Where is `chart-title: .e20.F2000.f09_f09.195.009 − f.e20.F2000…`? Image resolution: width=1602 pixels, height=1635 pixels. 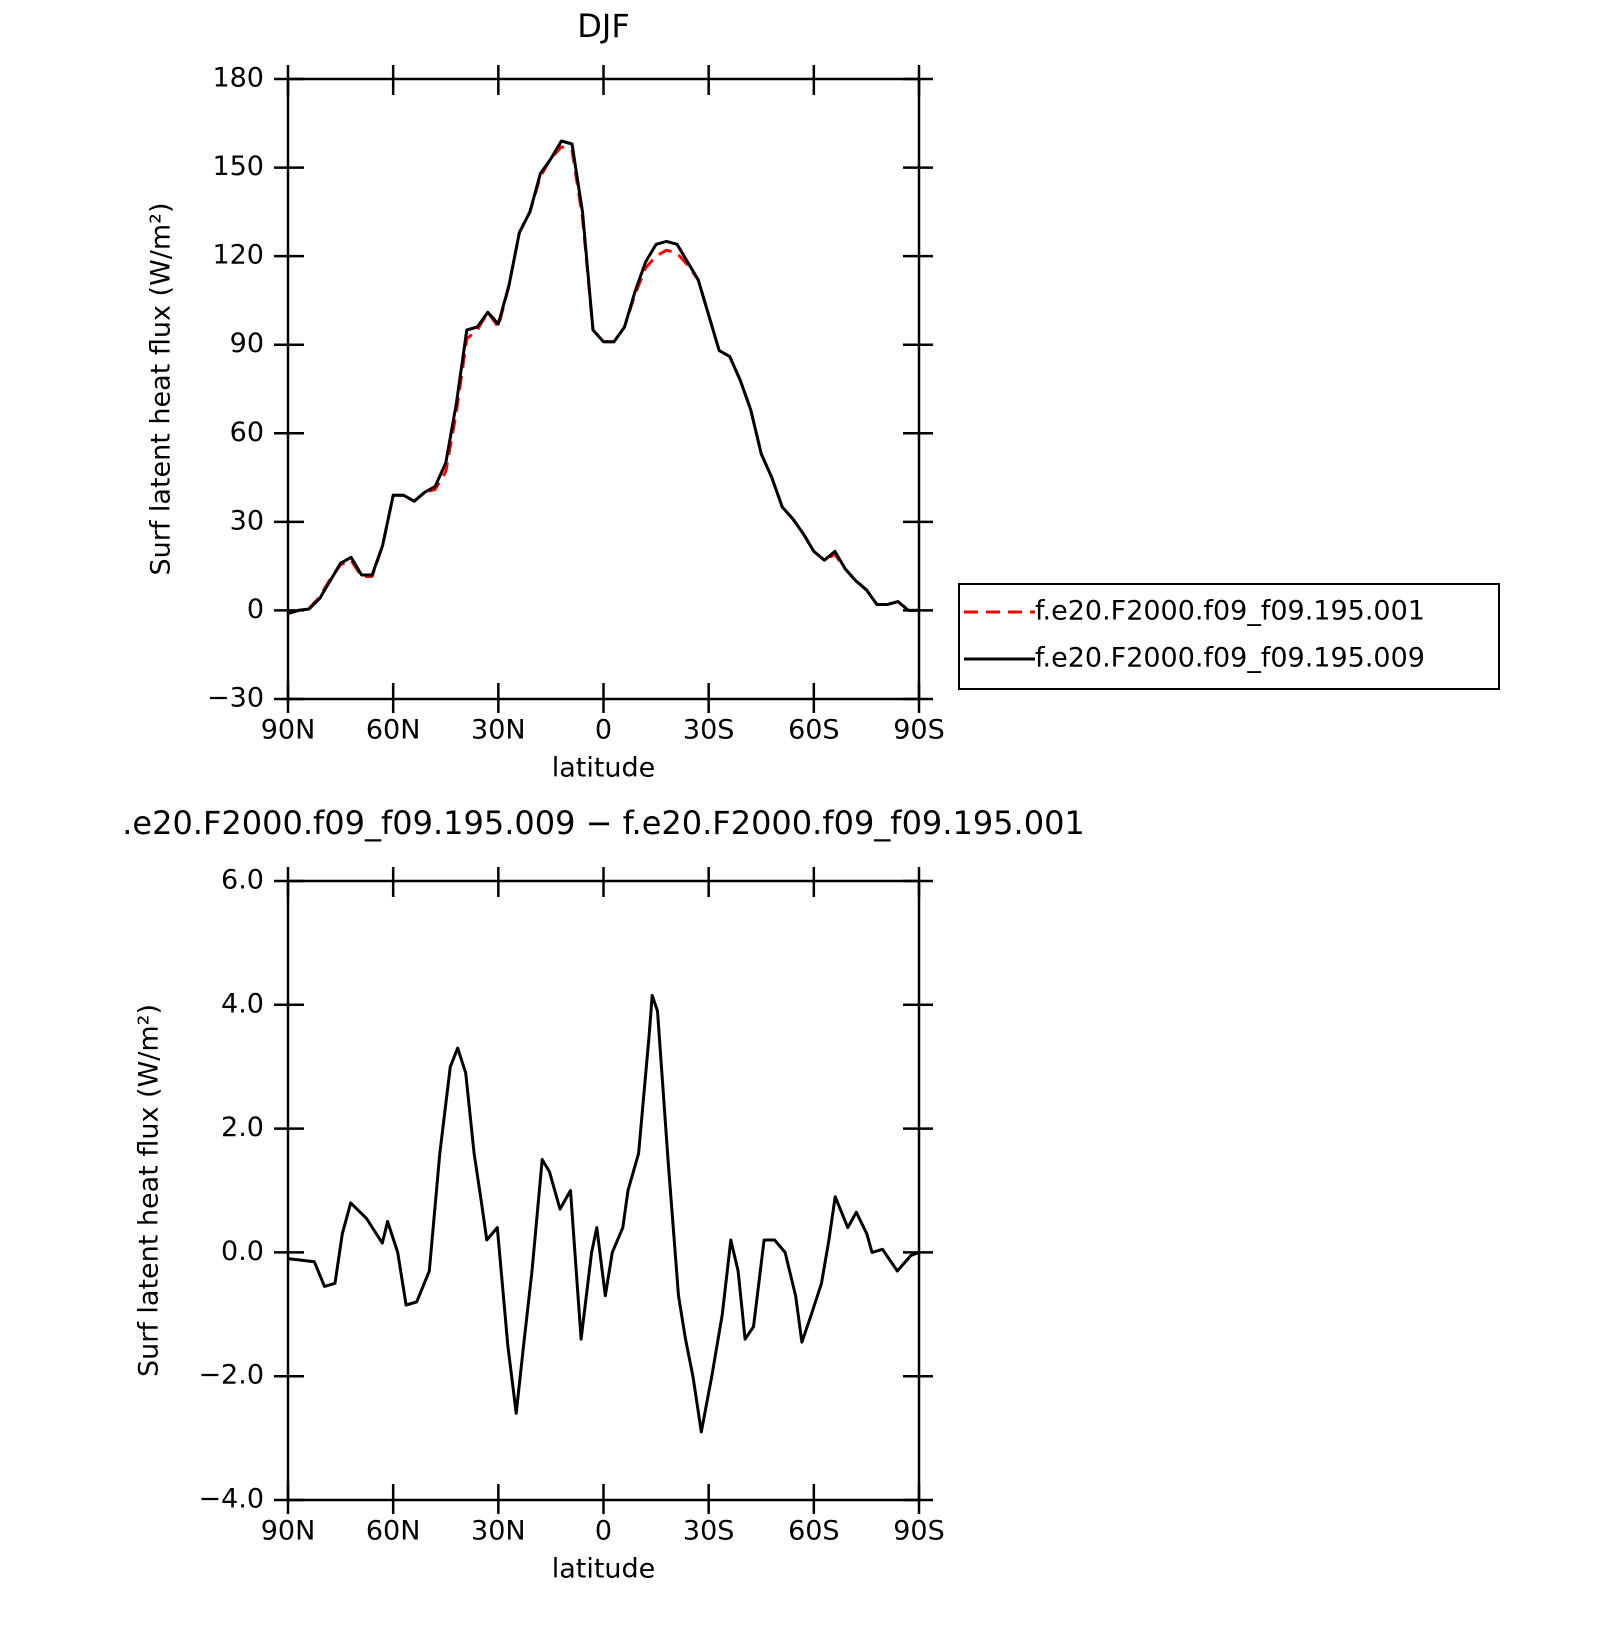
chart-title: .e20.F2000.f09_f09.195.009 − f.e20.F2000… is located at coordinates (603, 823).